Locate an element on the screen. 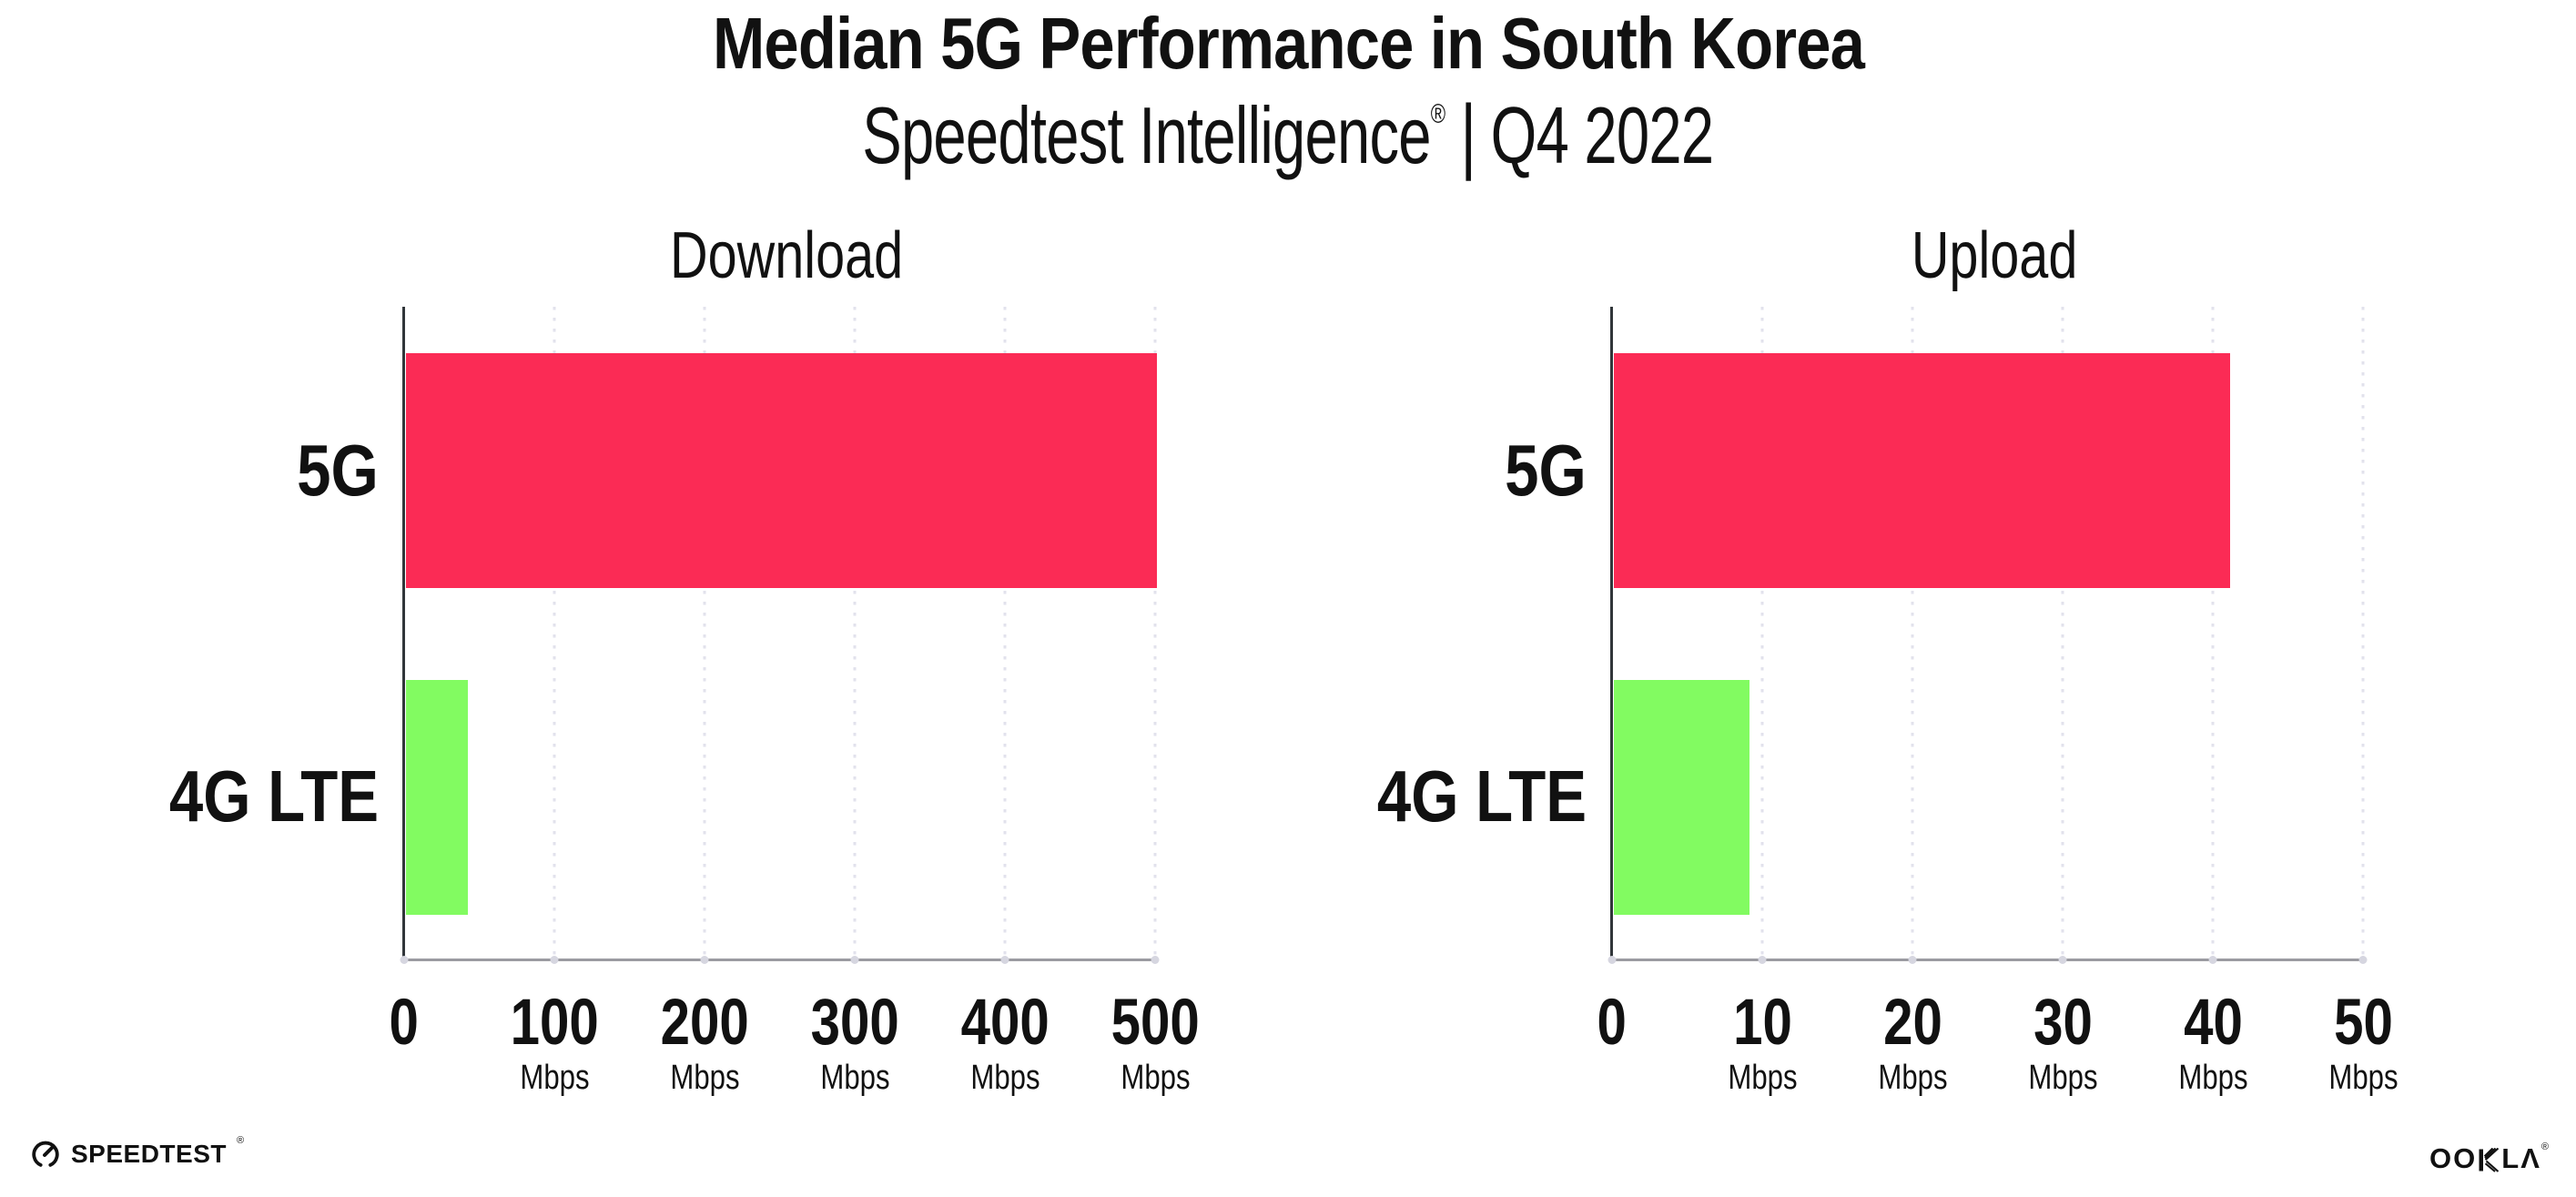 This screenshot has height=1197, width=2576. x-tick-value: 50 is located at coordinates (2363, 1023).